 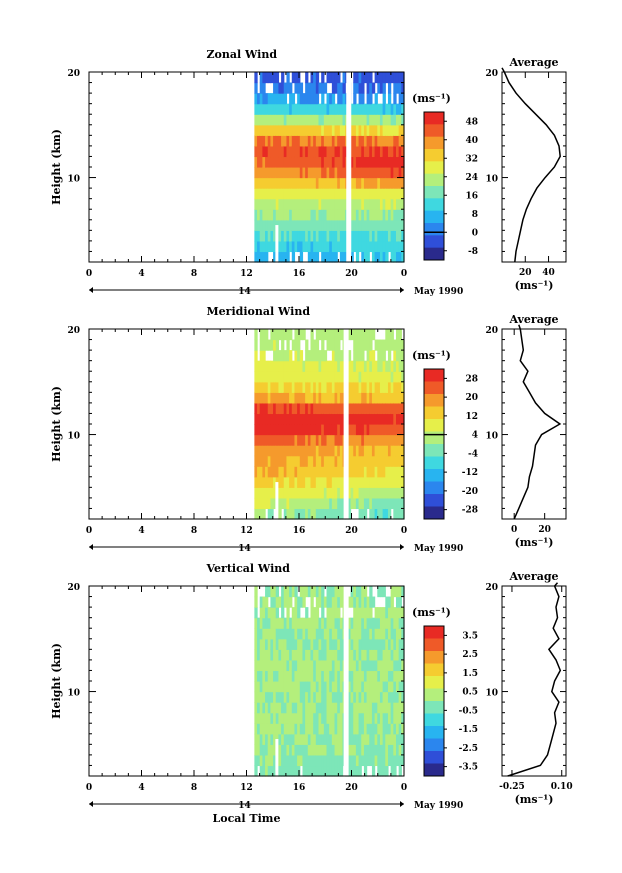 I want to click on colorbar-swatch, so click(x=434, y=670).